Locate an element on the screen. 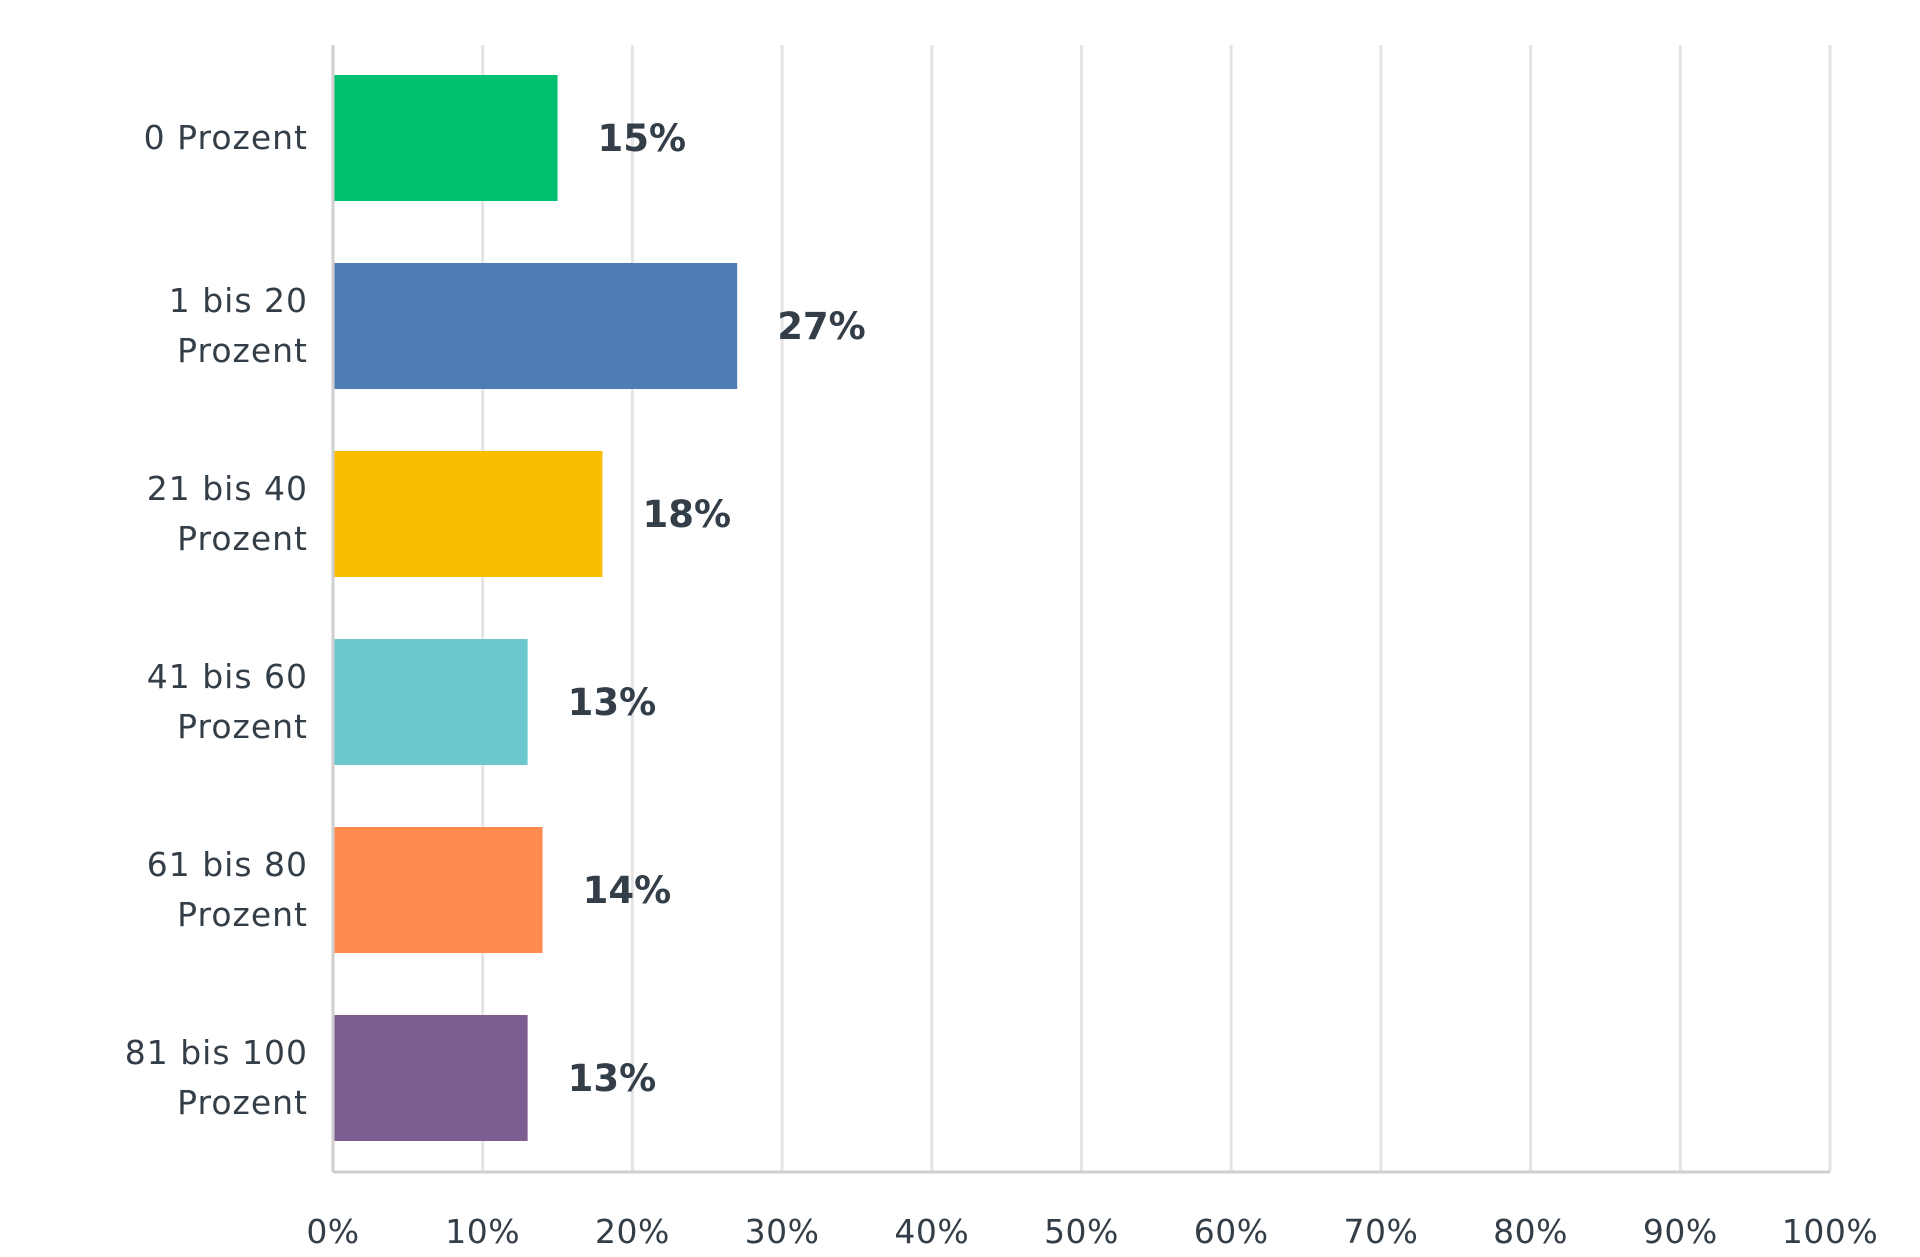  data-label-0: 15% is located at coordinates (642, 138).